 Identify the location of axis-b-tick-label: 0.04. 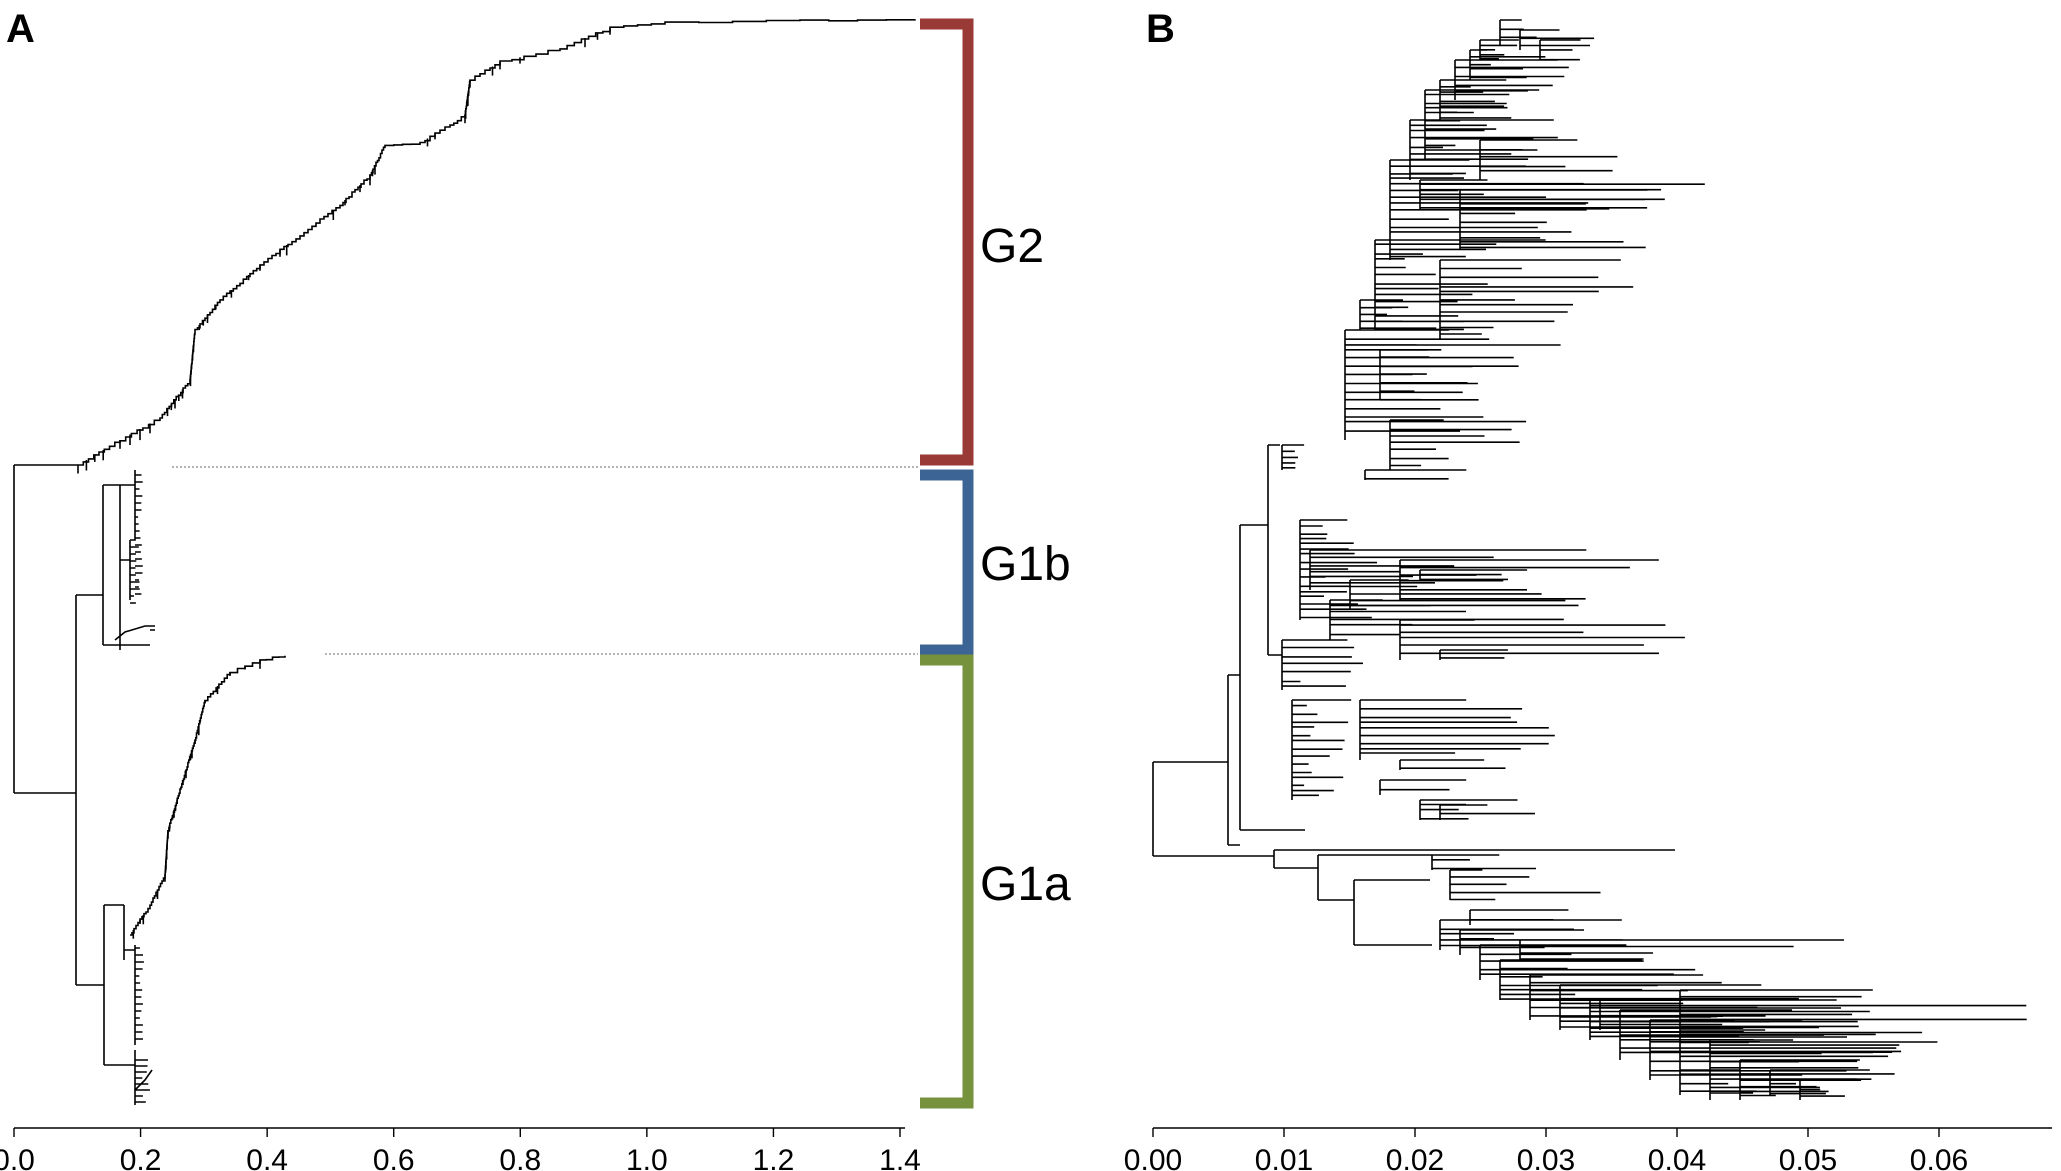
(1677, 1157).